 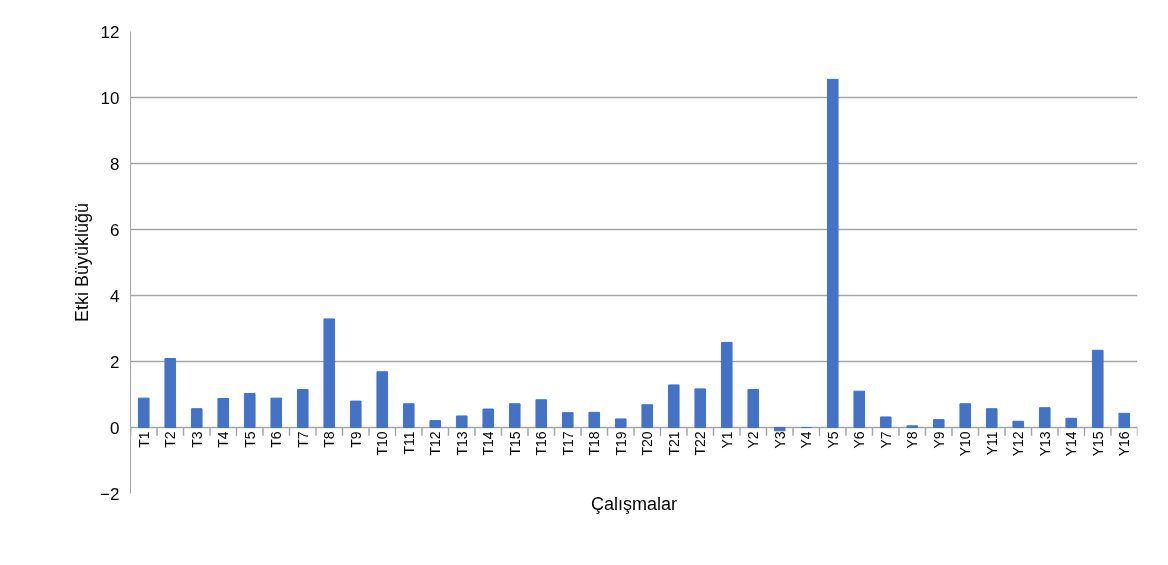 What do you see at coordinates (355, 439) in the screenshot?
I see `x-tick-label: T9` at bounding box center [355, 439].